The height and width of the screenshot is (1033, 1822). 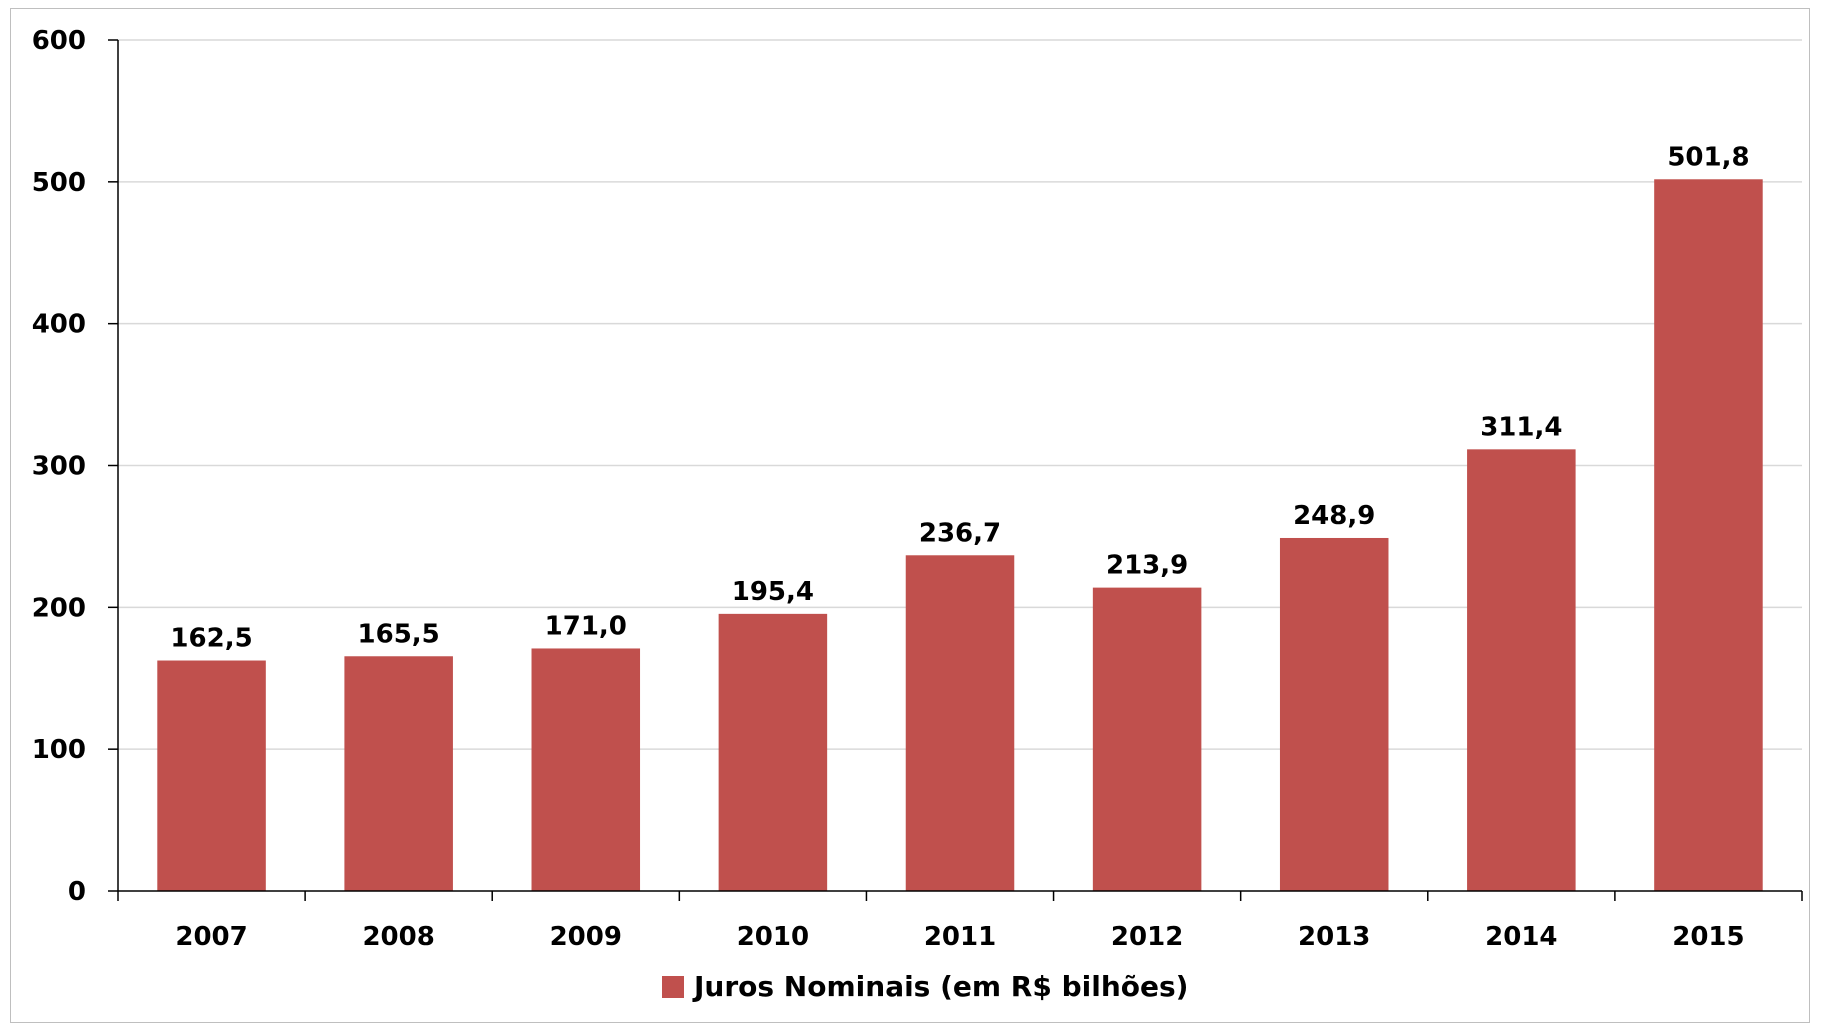 What do you see at coordinates (1708, 535) in the screenshot?
I see `bar-2015` at bounding box center [1708, 535].